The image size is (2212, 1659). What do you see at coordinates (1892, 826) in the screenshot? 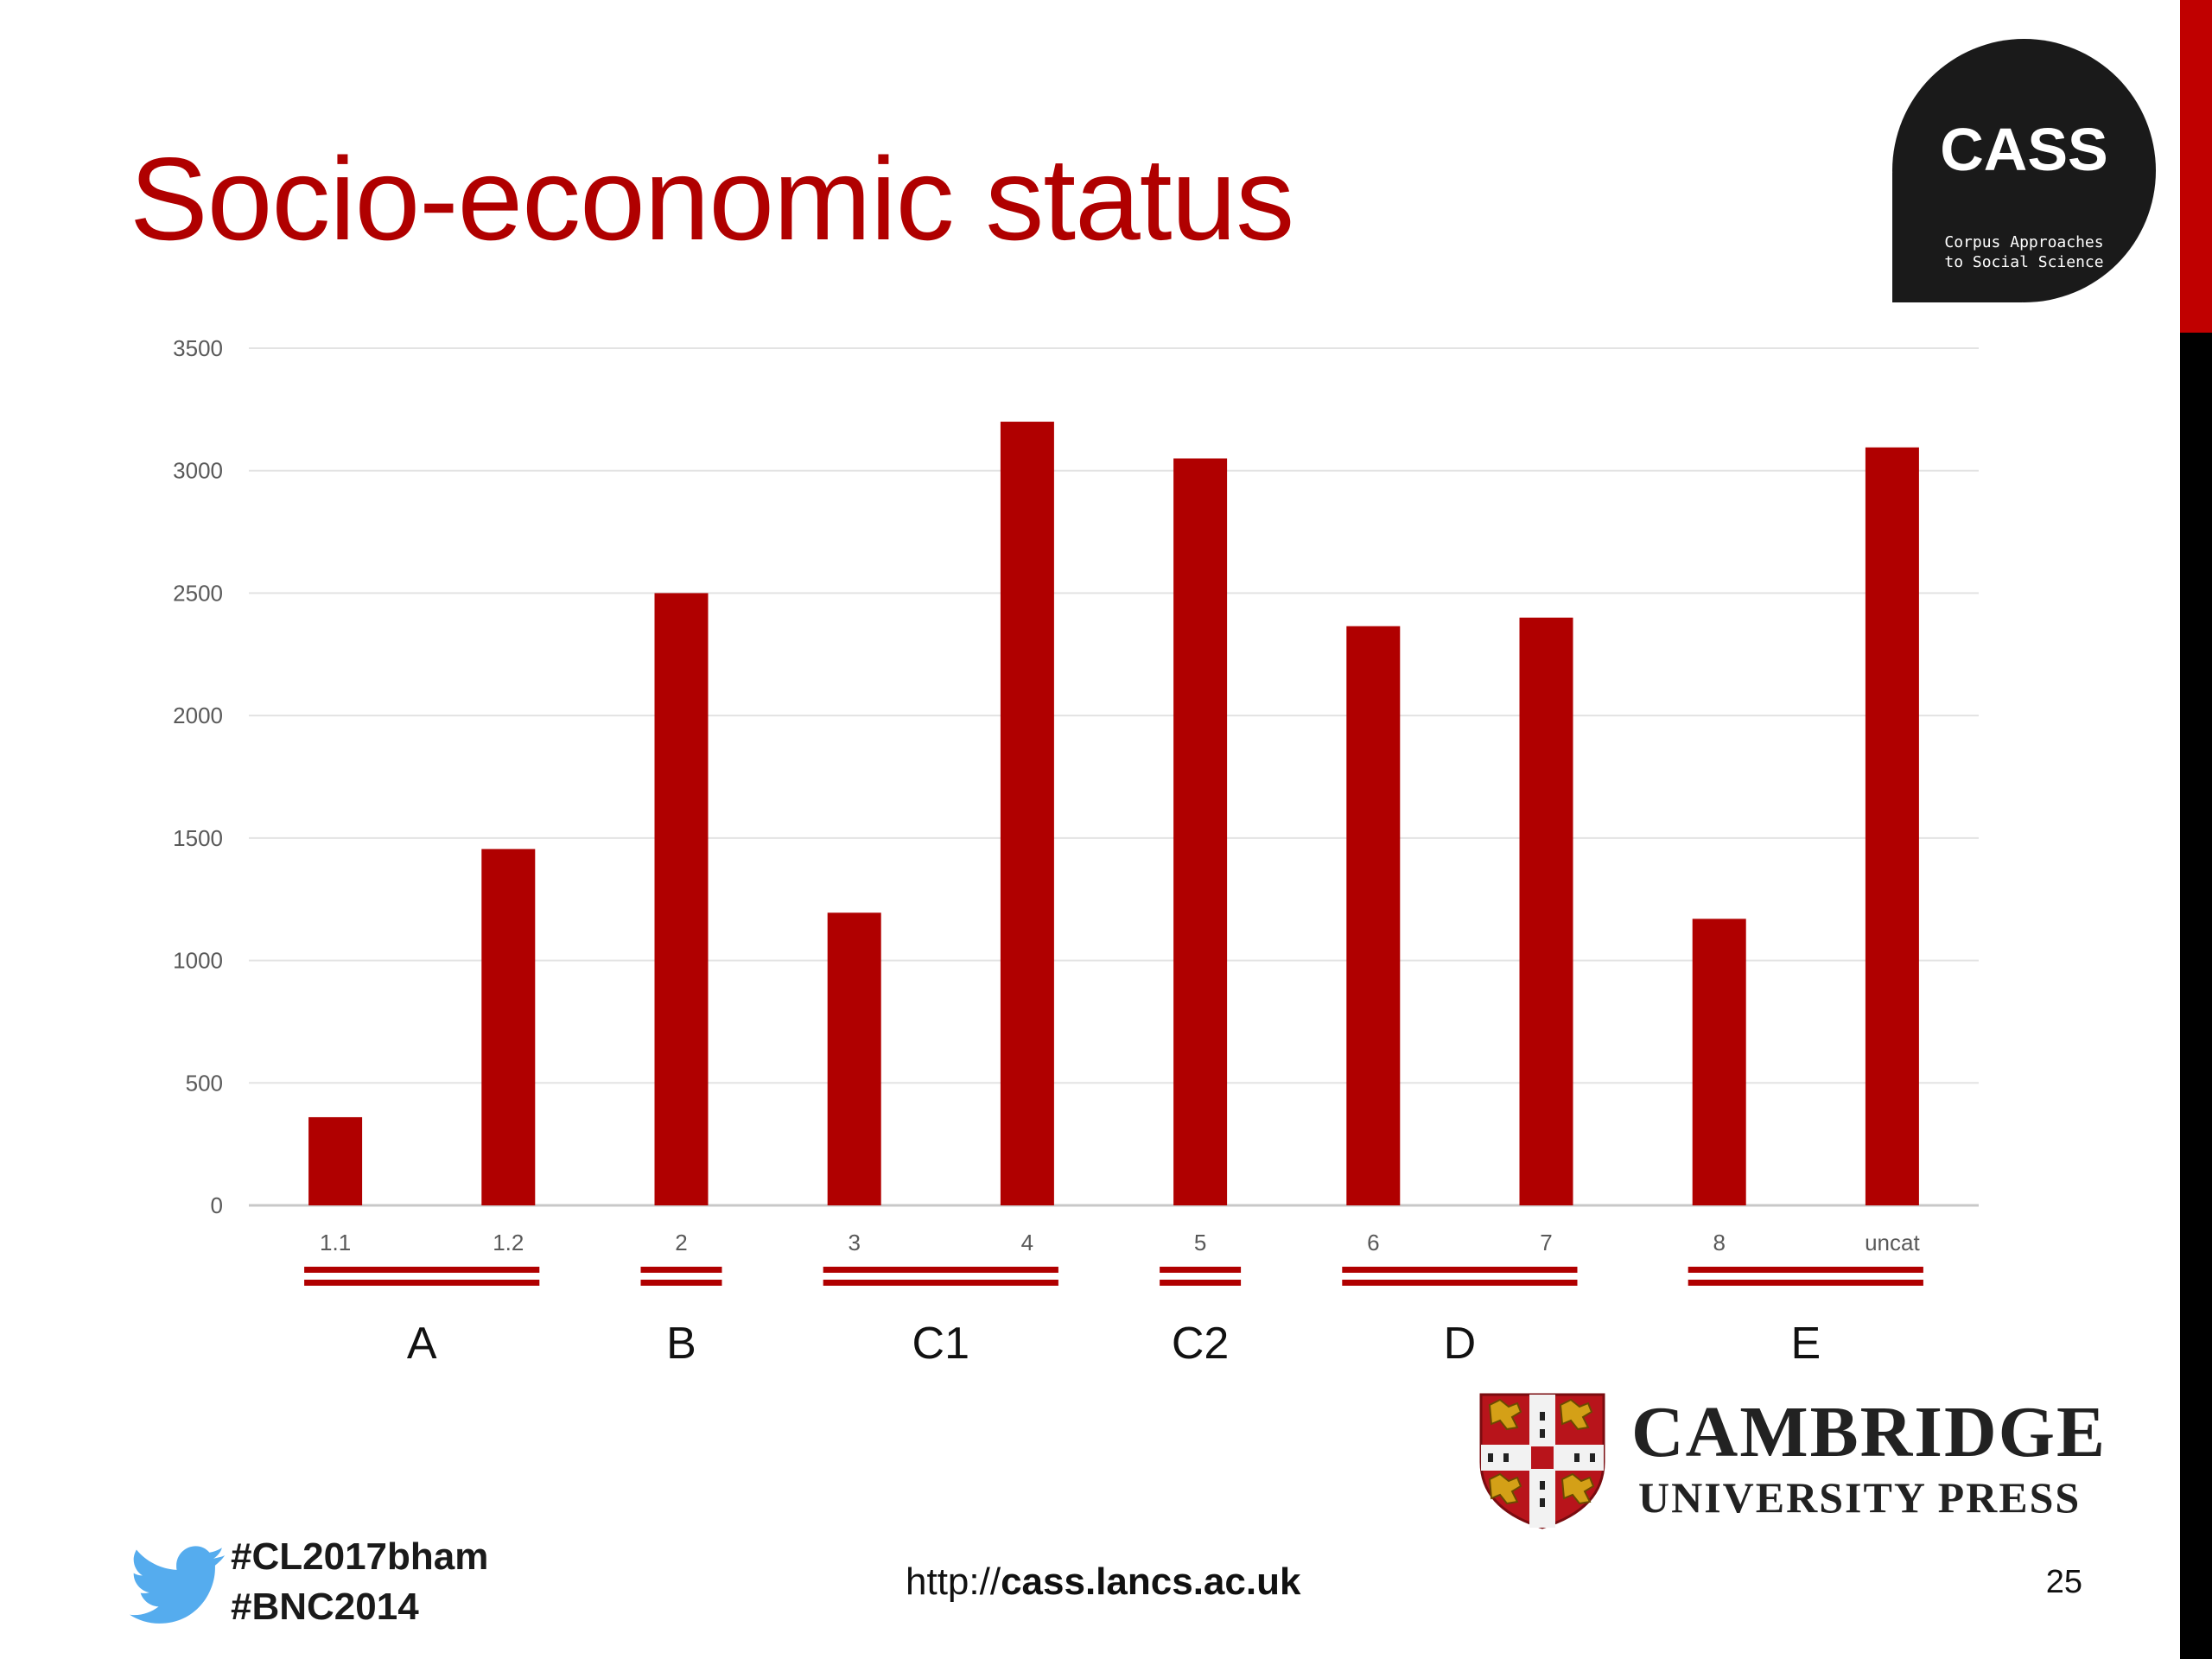
I see `bar-uncat` at bounding box center [1892, 826].